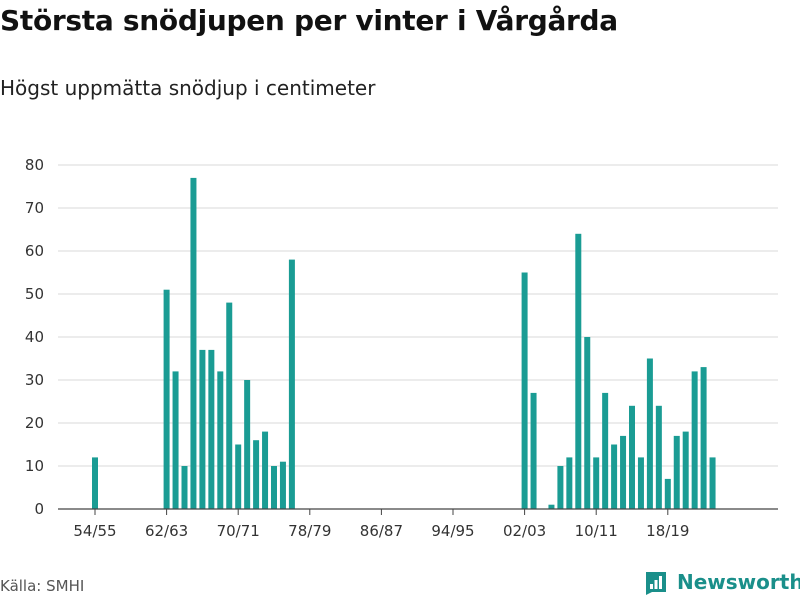 The image size is (800, 600). Describe the element at coordinates (184, 487) in the screenshot. I see `bar-64/65` at that location.